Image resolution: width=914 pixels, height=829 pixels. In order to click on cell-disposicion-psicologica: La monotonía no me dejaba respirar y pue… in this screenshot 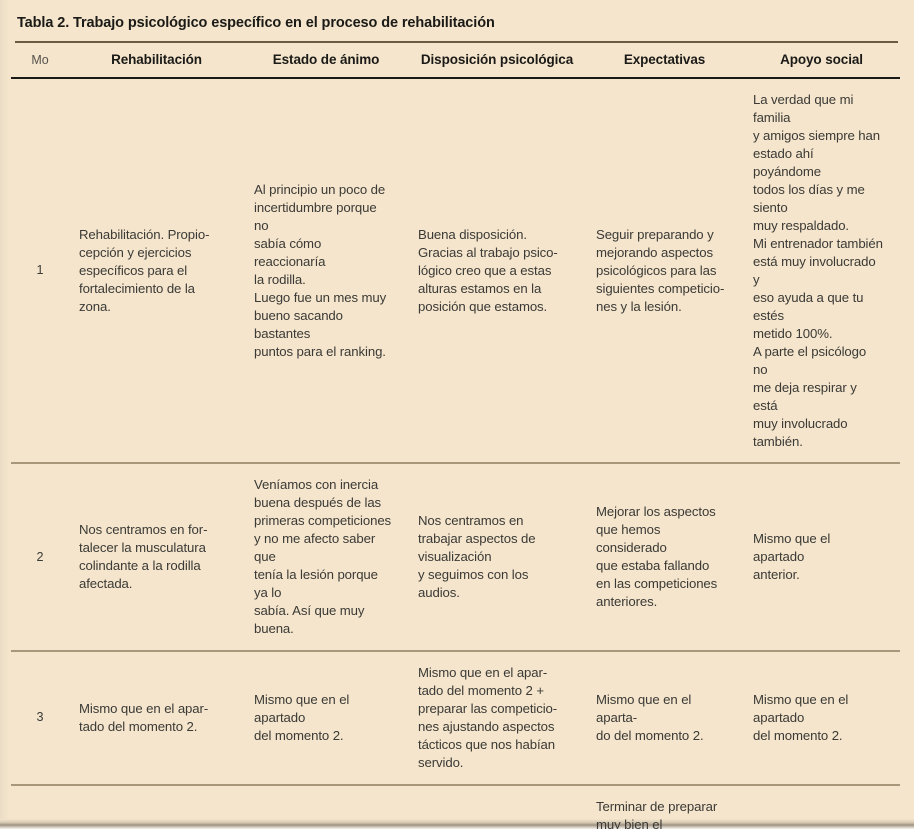, I will do `click(497, 806)`.